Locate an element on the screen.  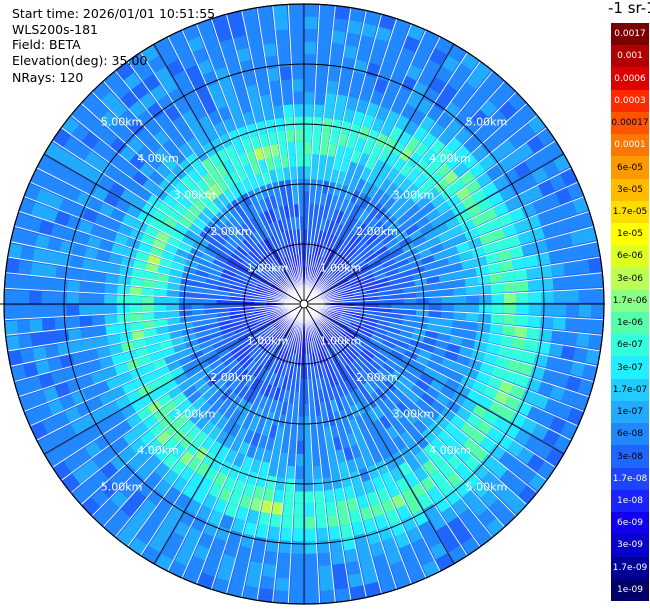
colorbar-tick-label: 0.0017 is located at coordinates (630, 34).